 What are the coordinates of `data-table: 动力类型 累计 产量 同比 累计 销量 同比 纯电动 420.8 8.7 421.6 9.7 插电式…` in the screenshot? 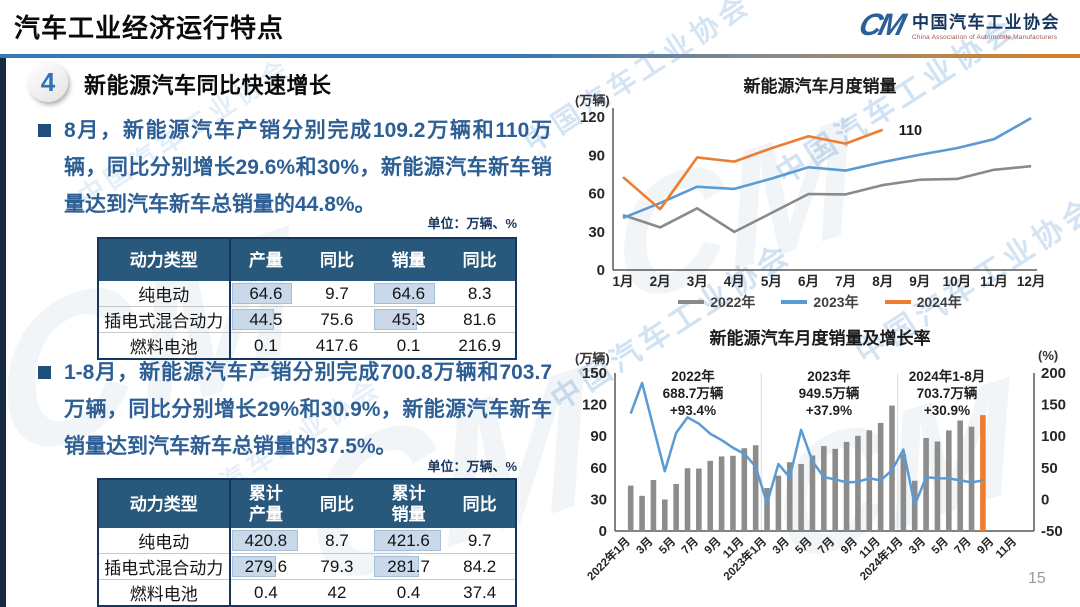 It's located at (307, 542).